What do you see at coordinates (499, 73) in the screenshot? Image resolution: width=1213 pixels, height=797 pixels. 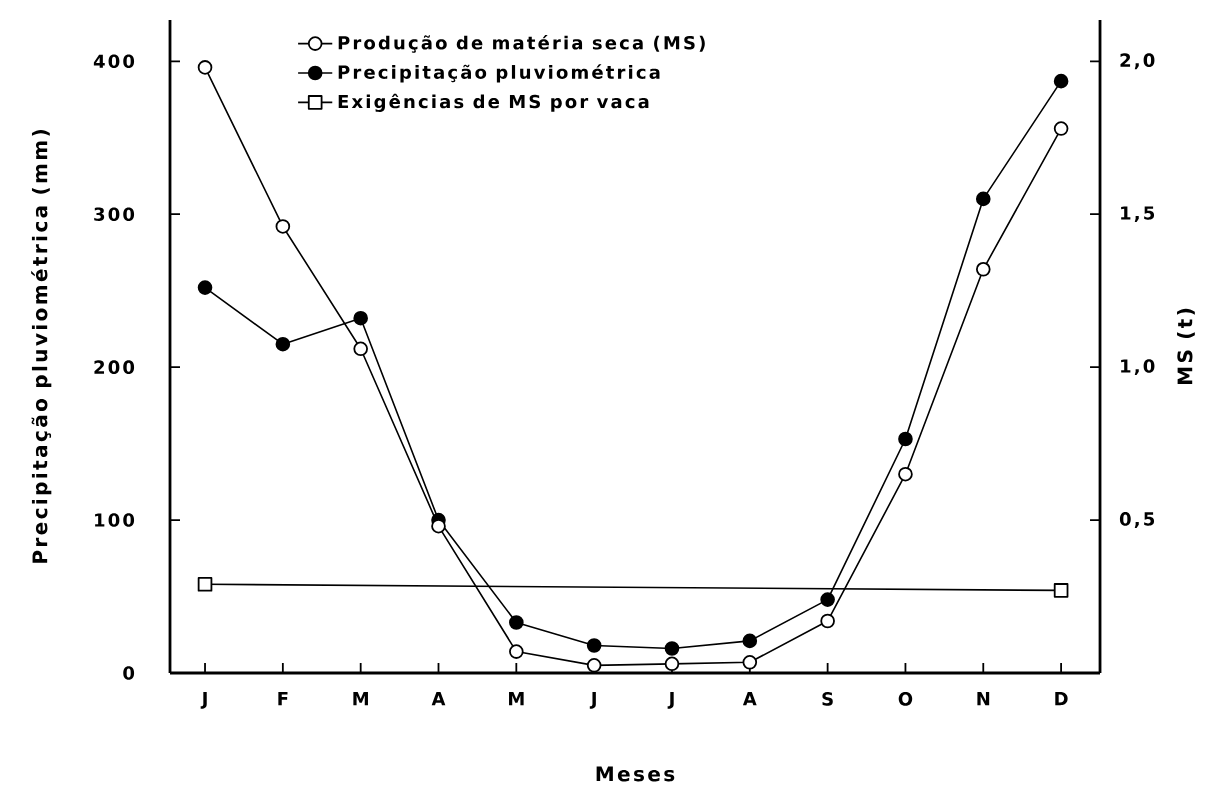 I see `legend-label: Precipitação pluviométrica` at bounding box center [499, 73].